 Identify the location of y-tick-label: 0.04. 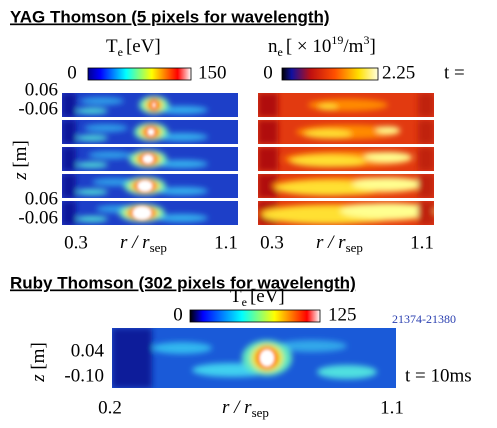
(88, 350).